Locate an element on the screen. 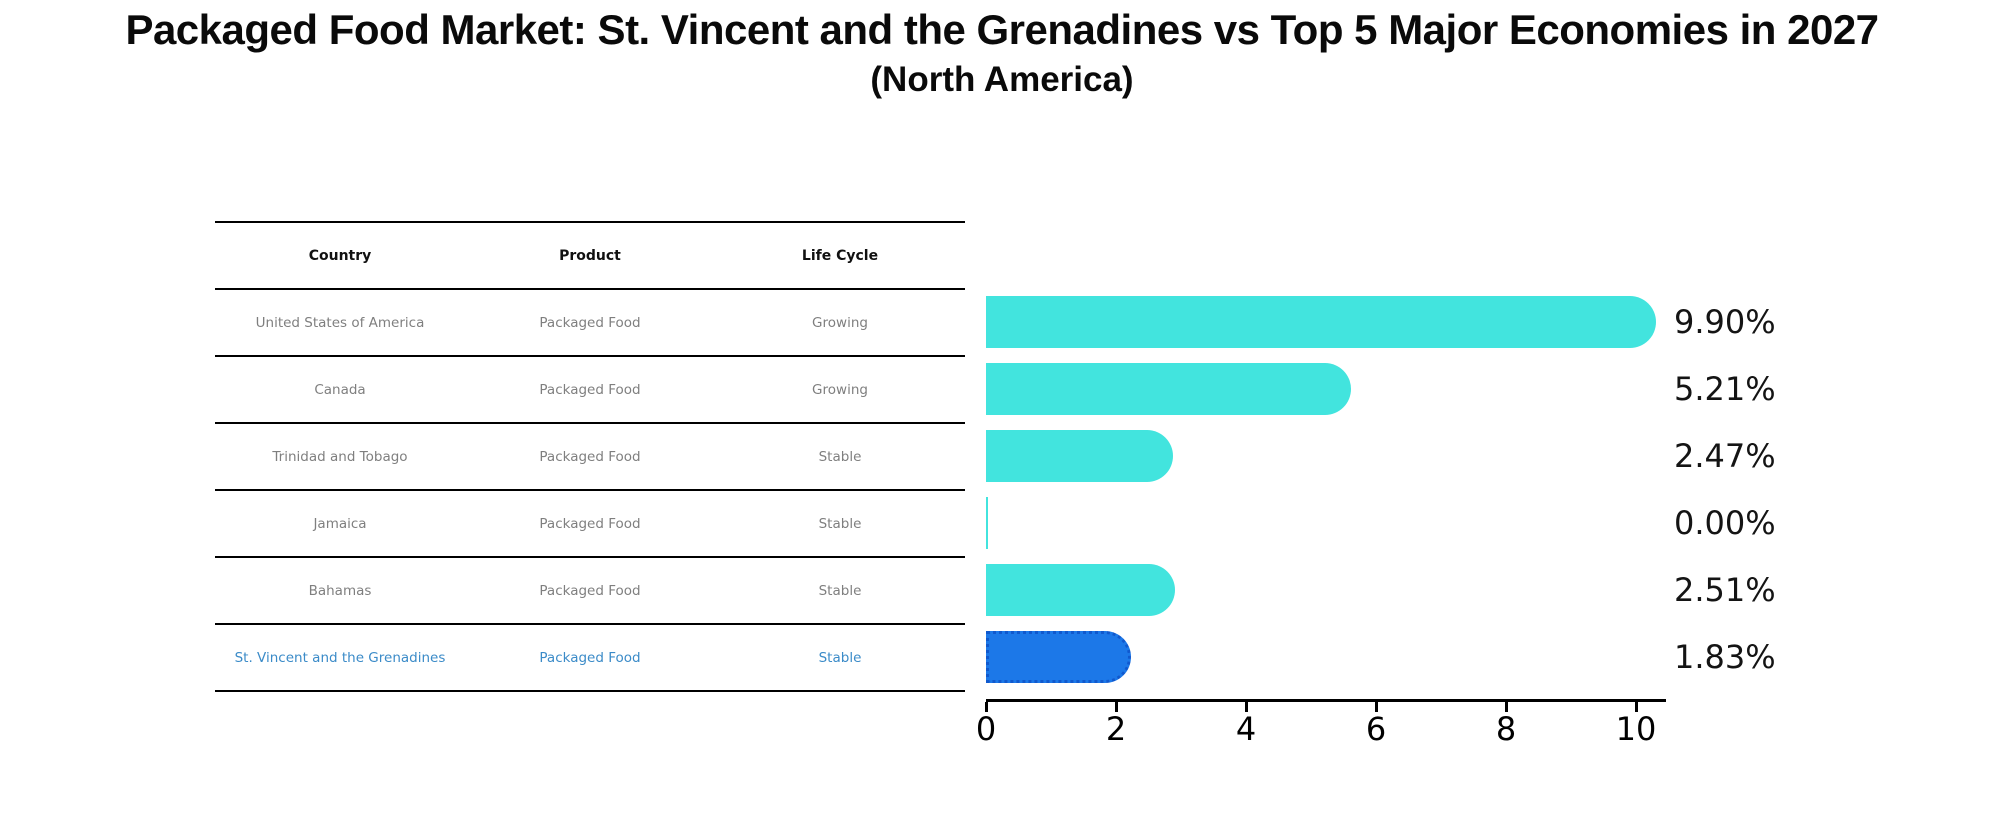  x-axis-tick-label: 4 is located at coordinates (1246, 729).